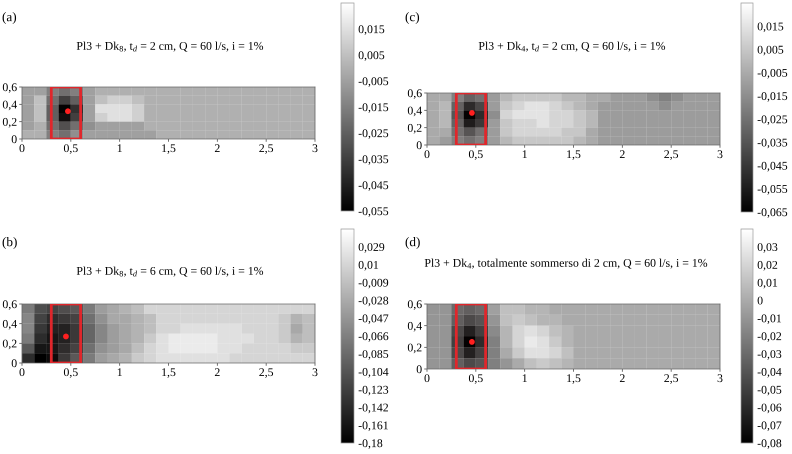 The height and width of the screenshot is (454, 792). Describe the element at coordinates (770, 444) in the screenshot. I see `color-bar-label: -0,08` at that location.